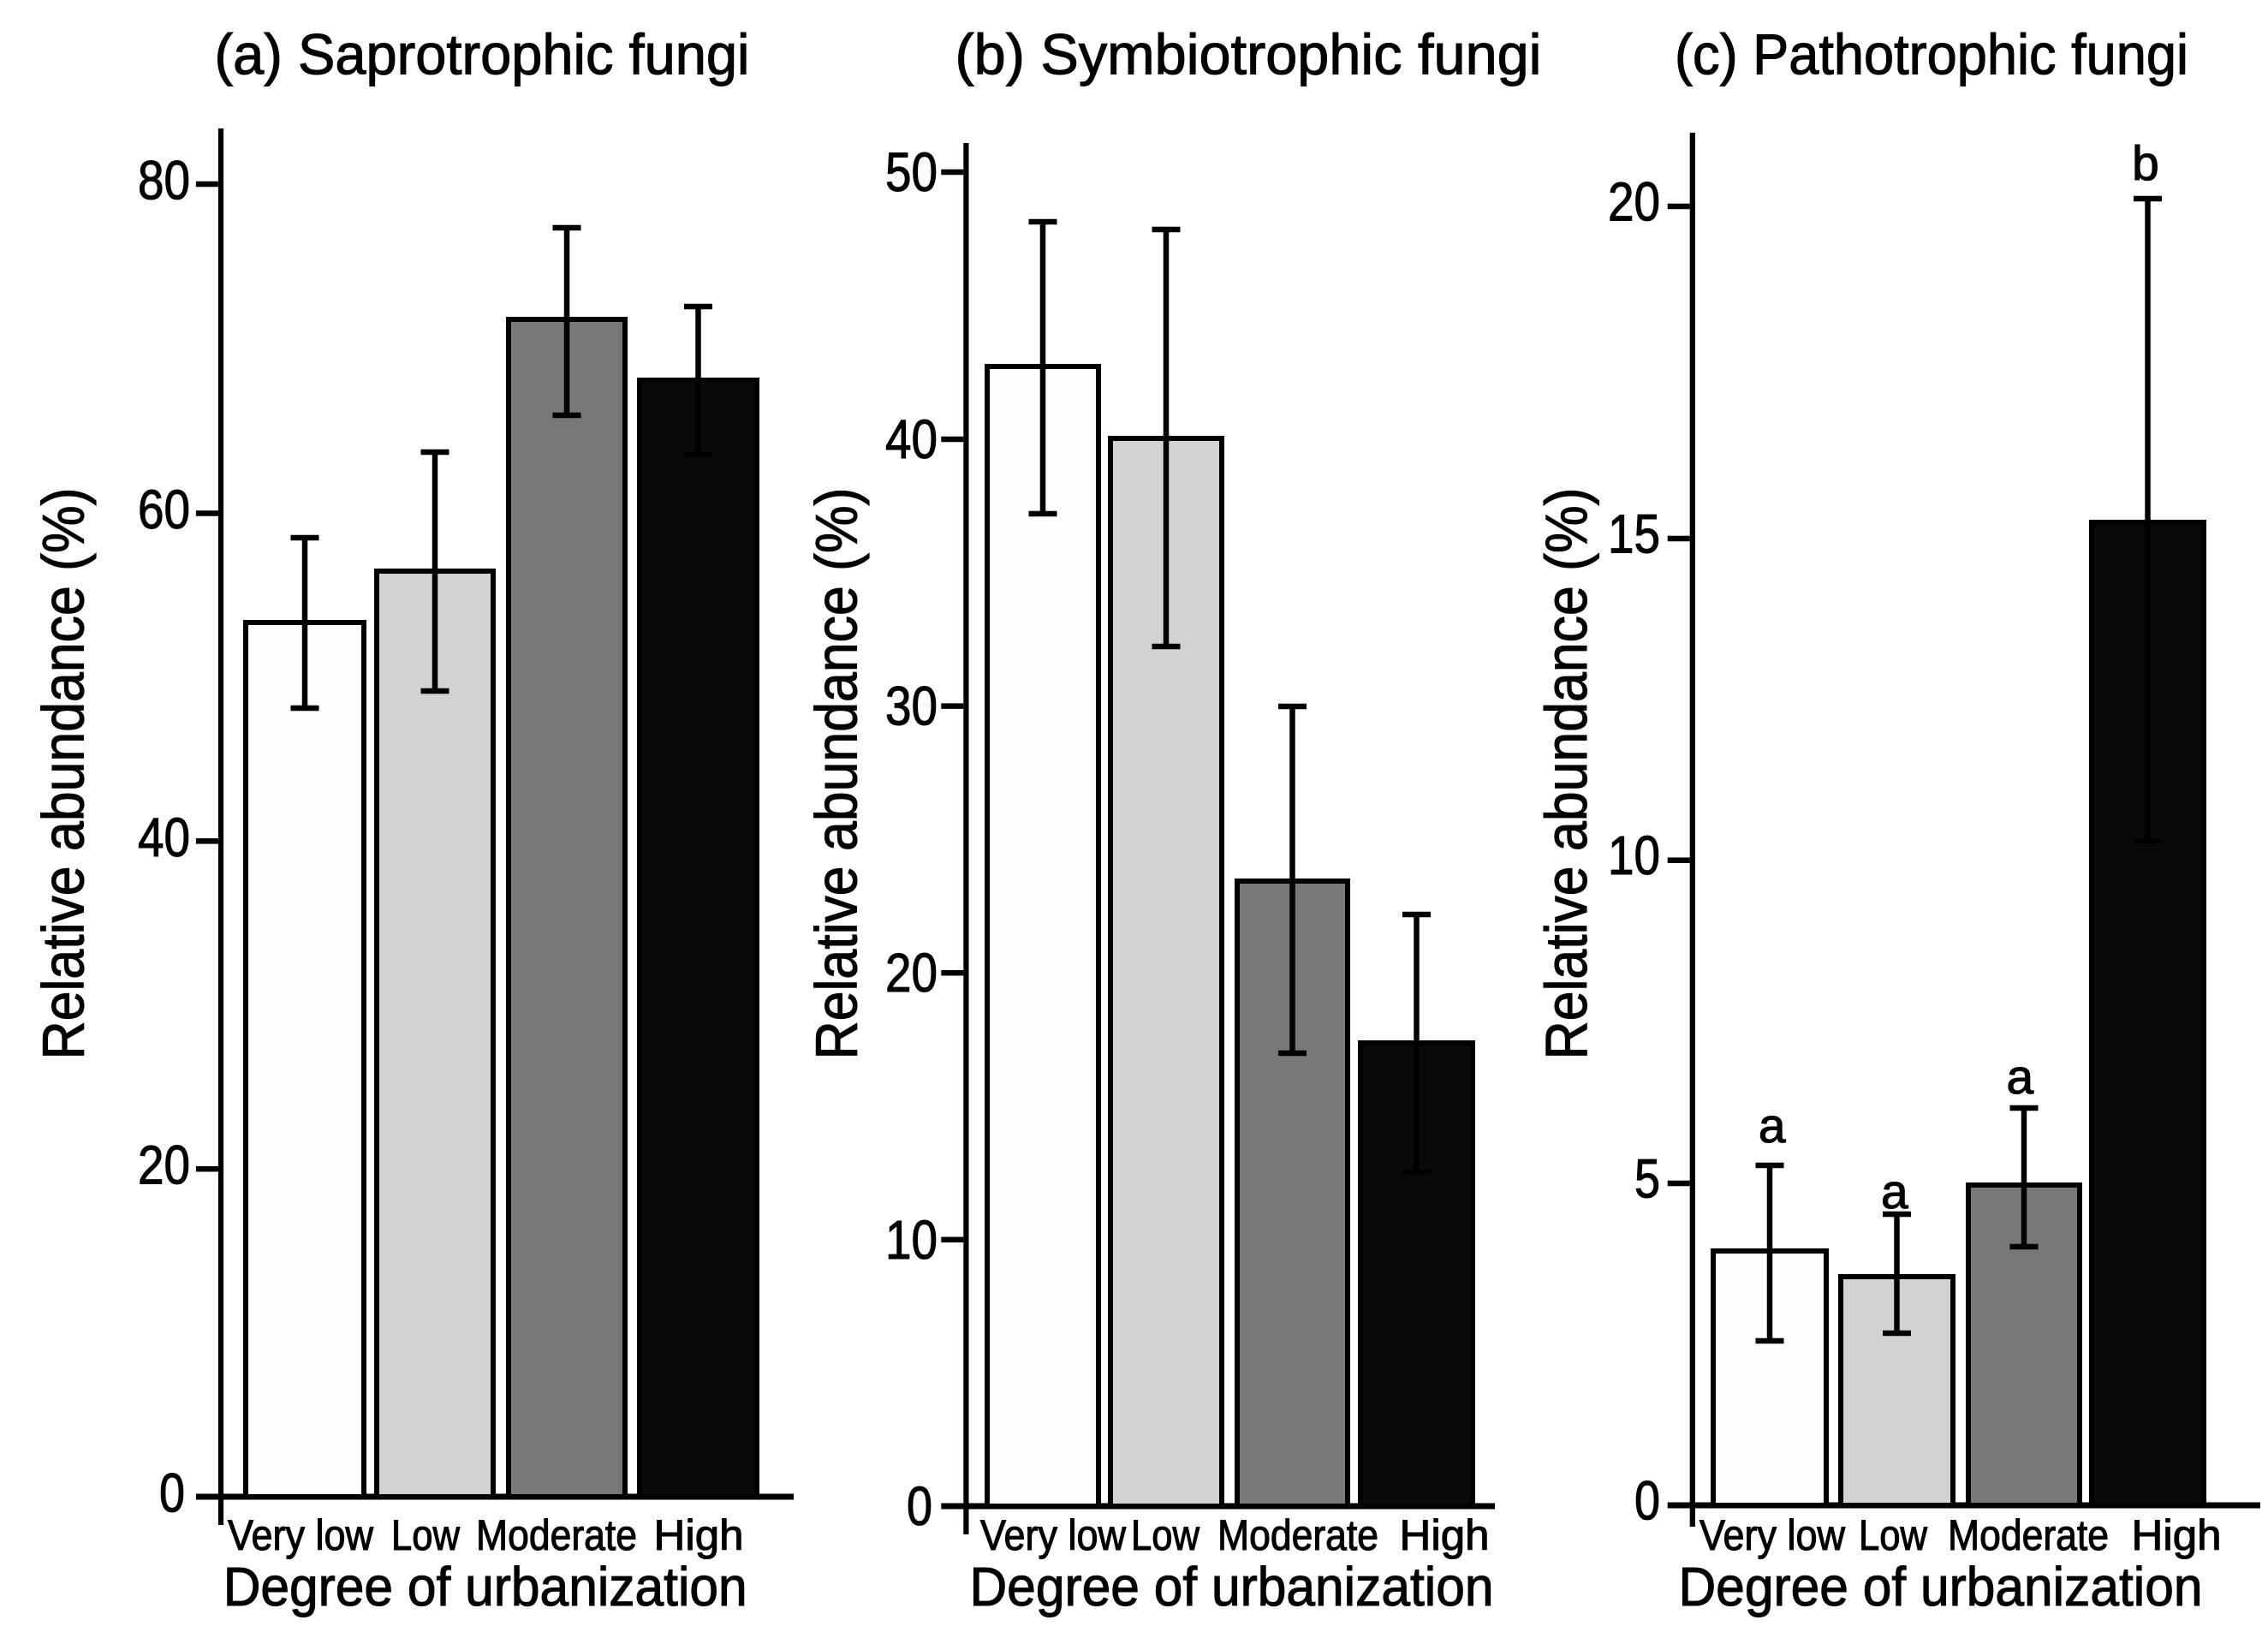  I want to click on svg-text: (b) Symbiotrophic fungi, so click(1248, 55).